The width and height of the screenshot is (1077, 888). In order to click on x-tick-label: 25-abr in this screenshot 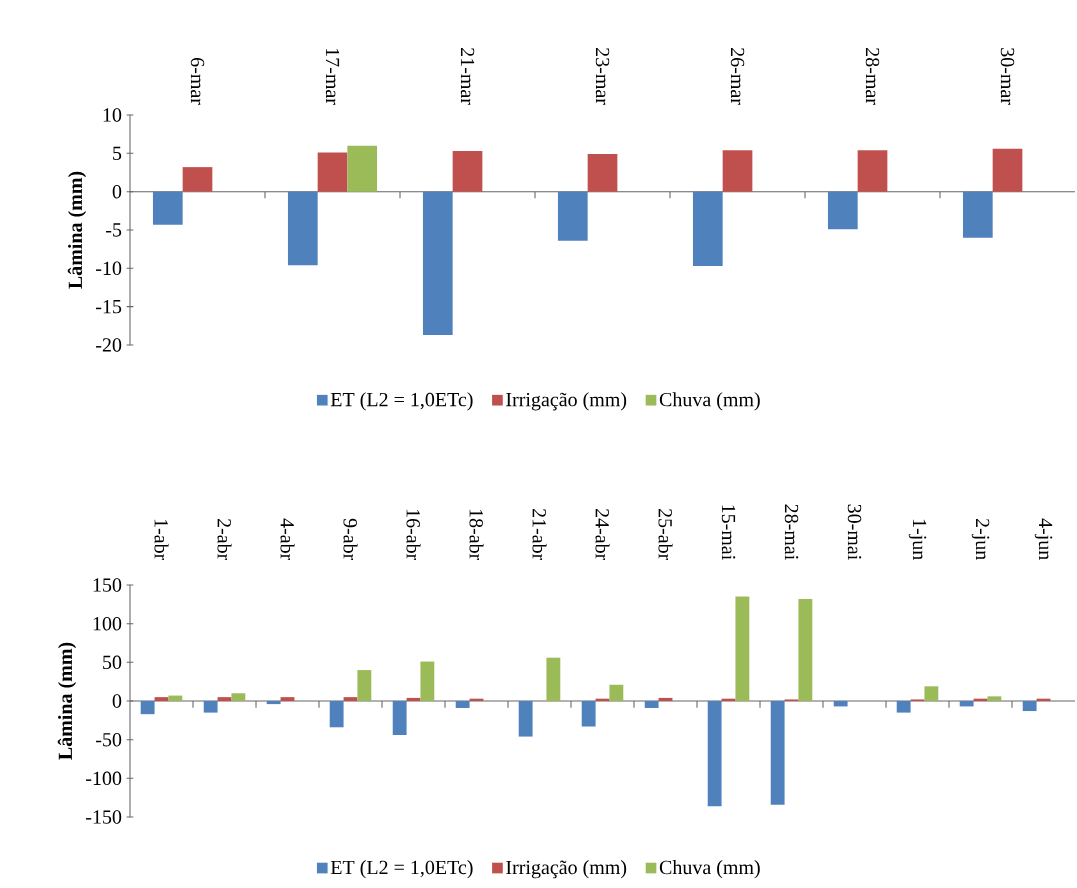, I will do `click(665, 534)`.